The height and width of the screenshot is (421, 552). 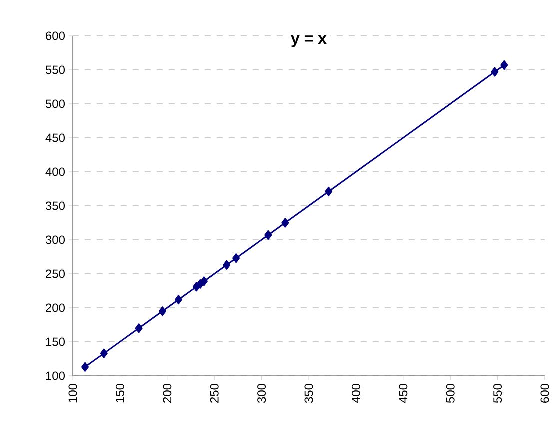 I want to click on x-tick-label: 350, so click(x=309, y=394).